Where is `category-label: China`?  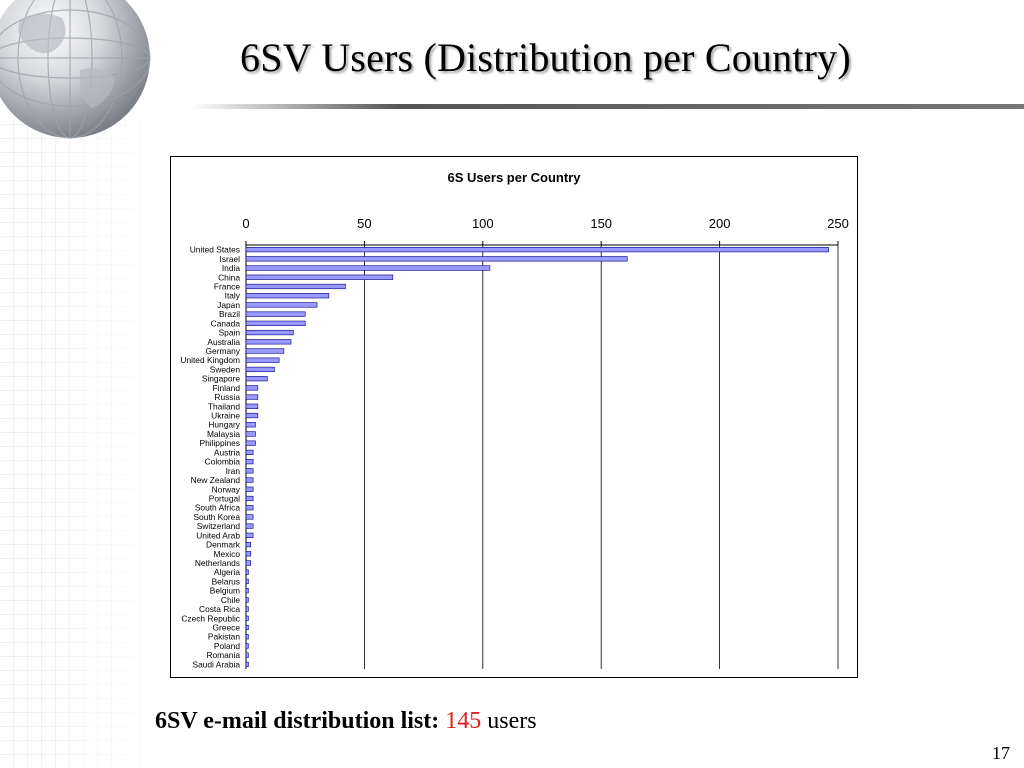 category-label: China is located at coordinates (229, 277).